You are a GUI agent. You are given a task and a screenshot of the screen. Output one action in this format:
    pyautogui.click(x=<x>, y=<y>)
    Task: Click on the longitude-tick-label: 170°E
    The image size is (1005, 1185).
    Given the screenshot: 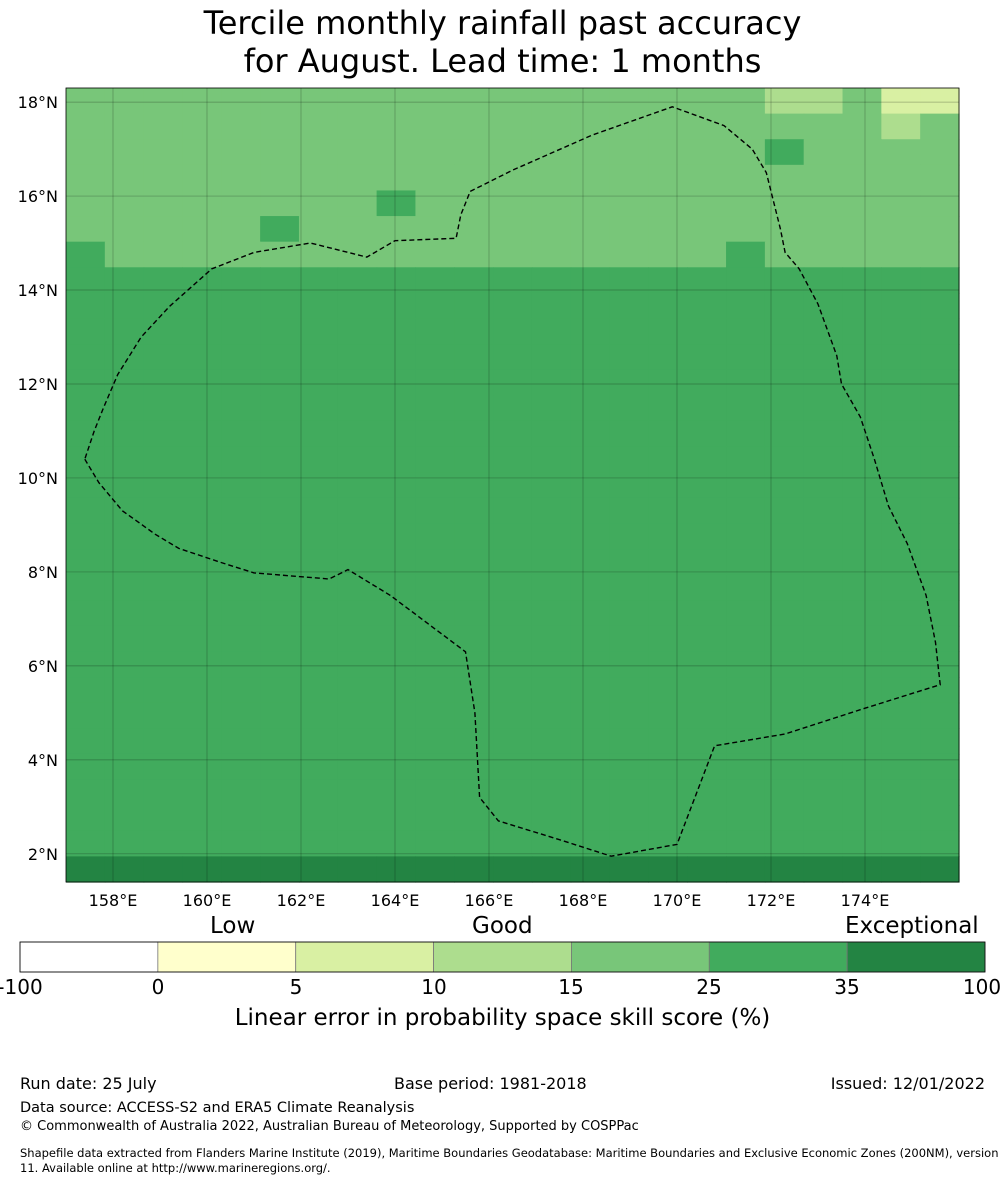 What is the action you would take?
    pyautogui.click(x=677, y=900)
    